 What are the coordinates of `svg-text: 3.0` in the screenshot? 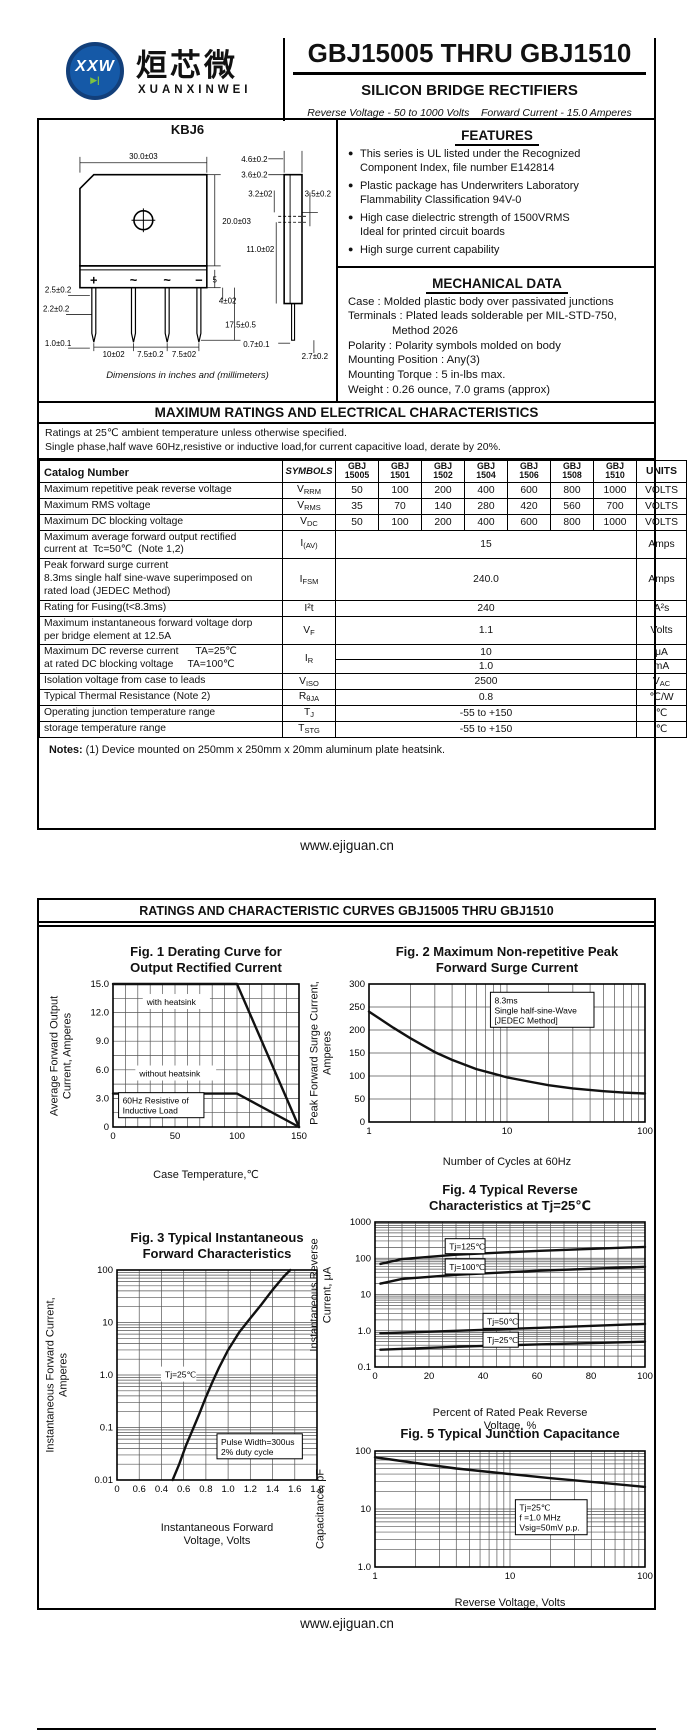 It's located at (102, 1099).